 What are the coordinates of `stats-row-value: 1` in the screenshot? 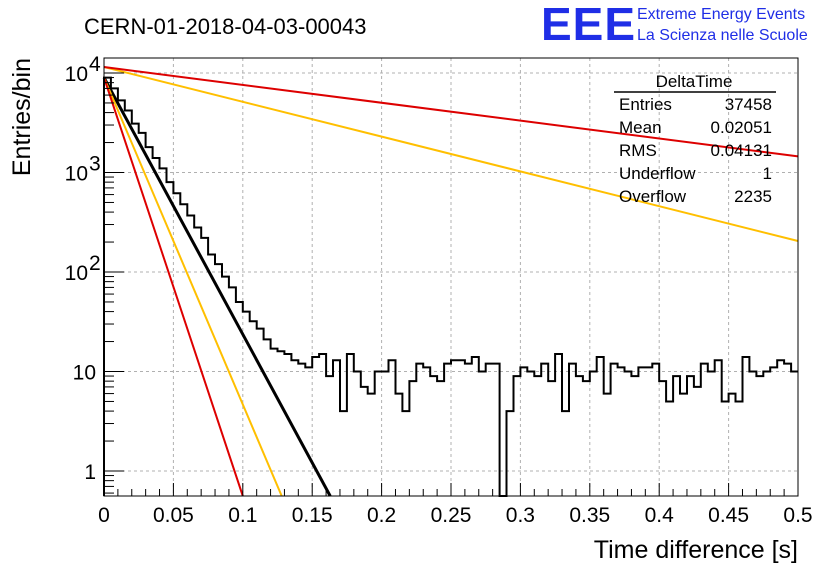 It's located at (767, 173).